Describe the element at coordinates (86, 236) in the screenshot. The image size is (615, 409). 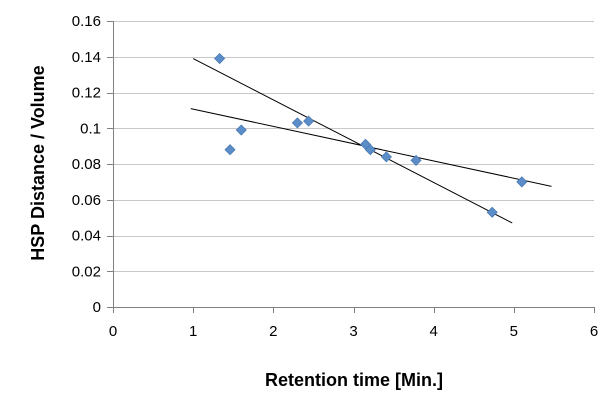
I see `y-tick-label: 0.04` at that location.